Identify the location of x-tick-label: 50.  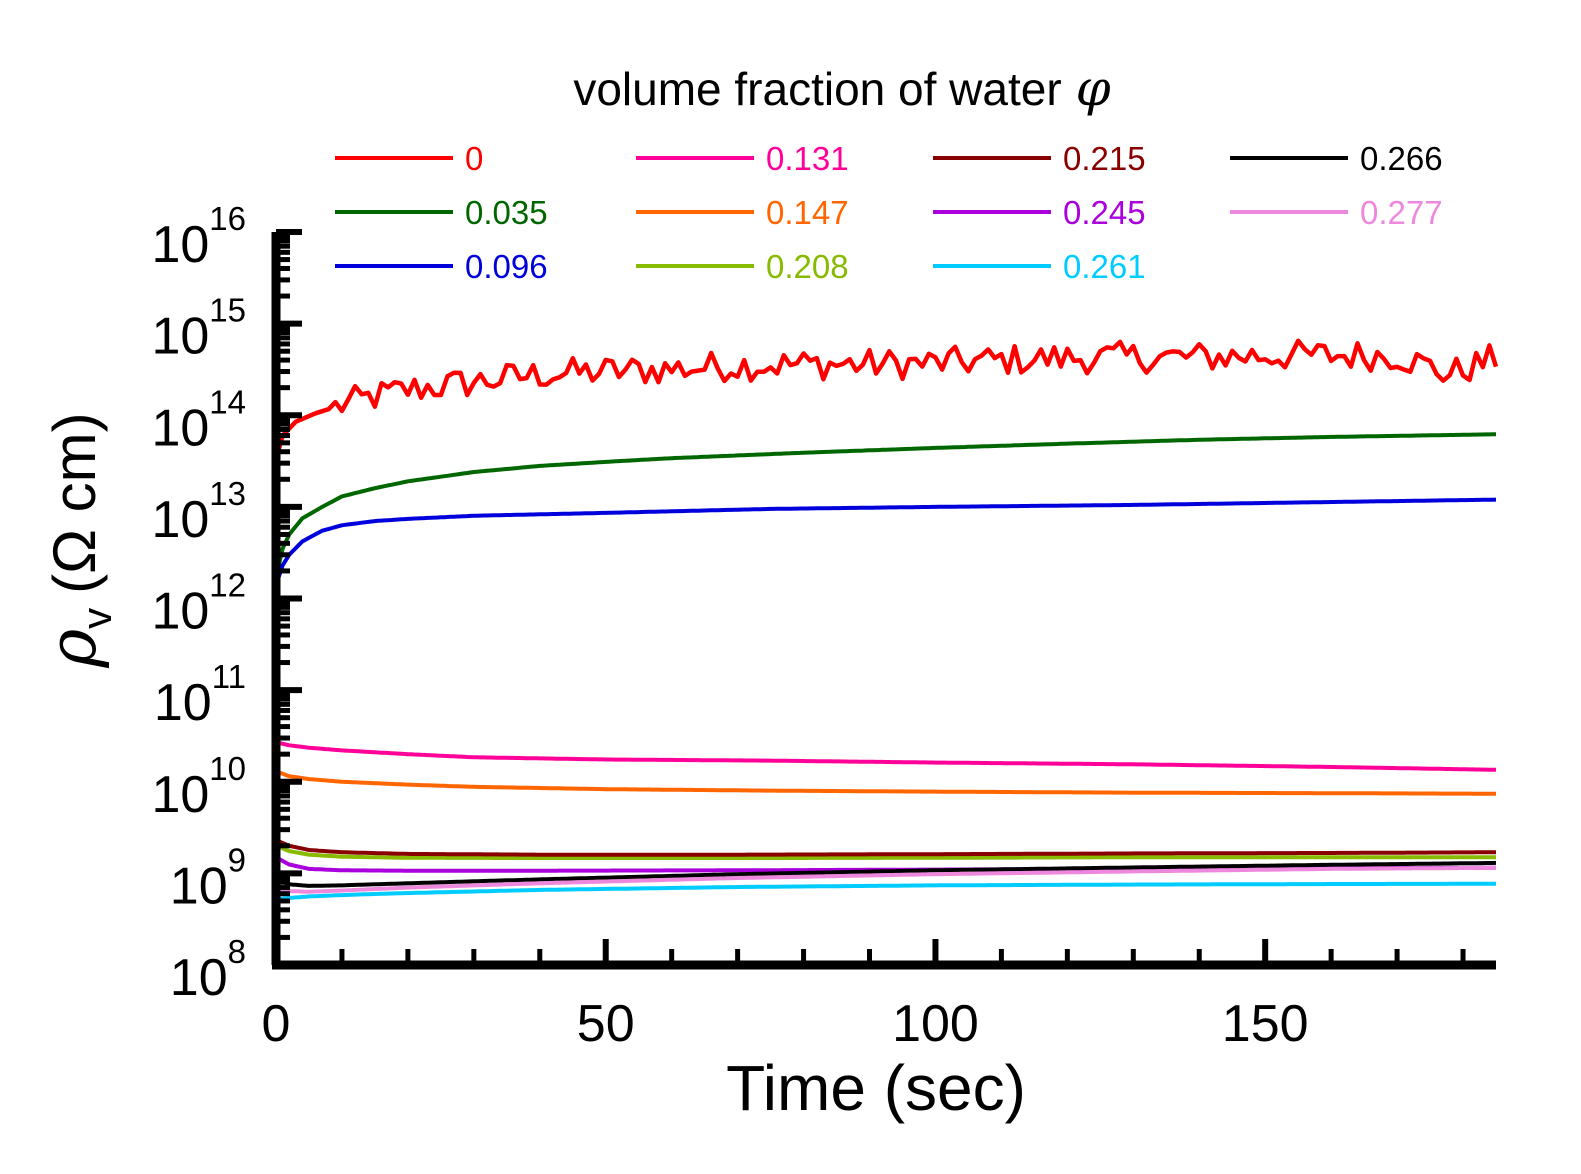
(606, 1024).